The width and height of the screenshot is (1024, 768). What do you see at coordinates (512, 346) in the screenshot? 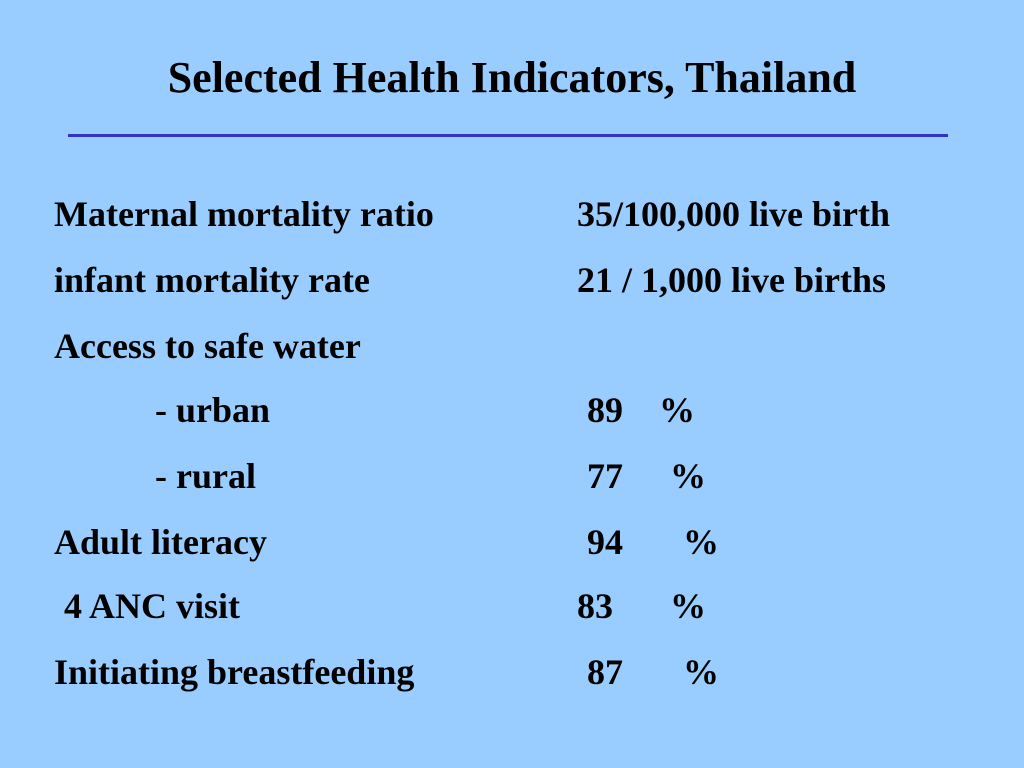
I see `indicator-row-safe-water: Access to safe water` at bounding box center [512, 346].